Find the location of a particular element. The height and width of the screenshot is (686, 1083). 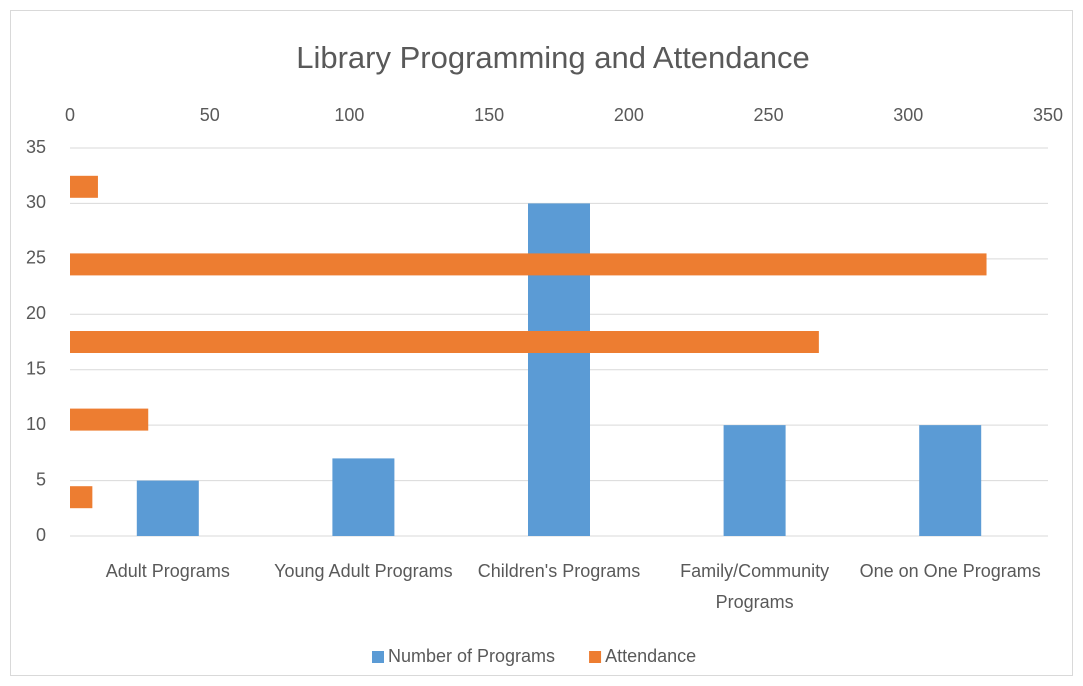

y-tick-label: 30 is located at coordinates (36, 202).